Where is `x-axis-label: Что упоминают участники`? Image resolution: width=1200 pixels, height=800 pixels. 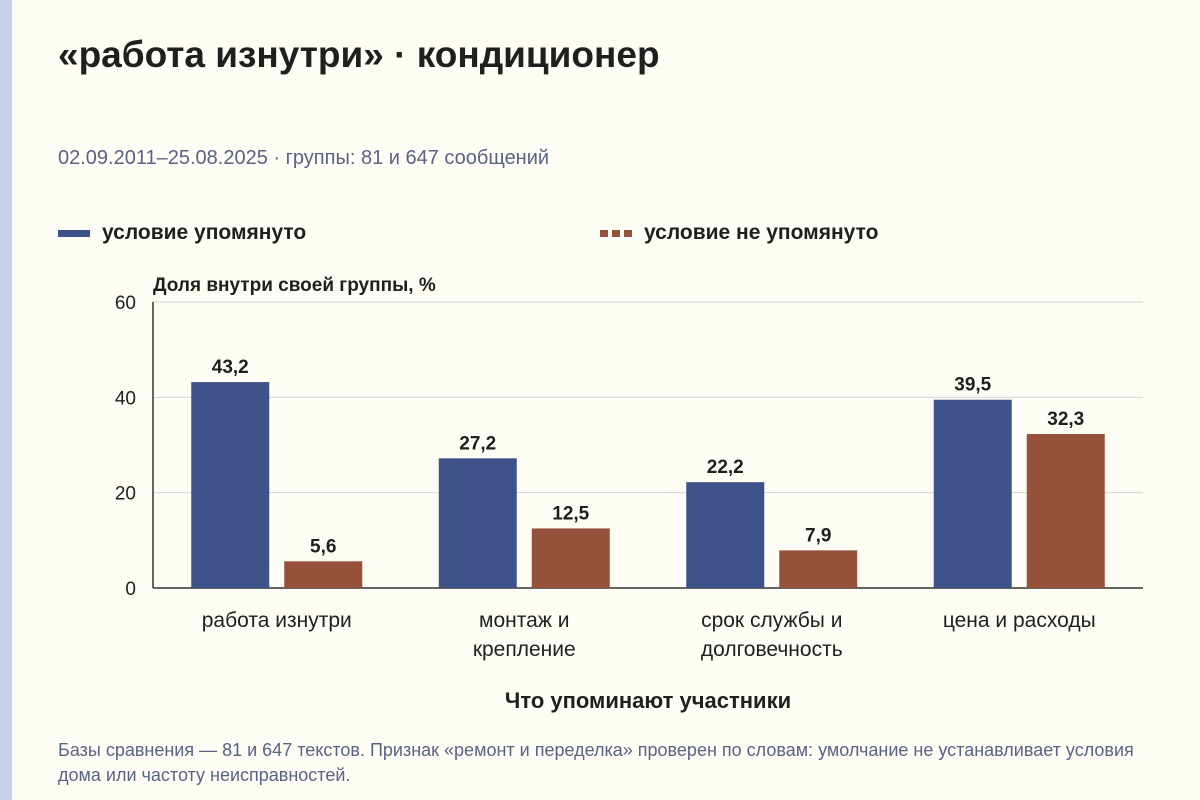
x-axis-label: Что упоминают участники is located at coordinates (648, 700).